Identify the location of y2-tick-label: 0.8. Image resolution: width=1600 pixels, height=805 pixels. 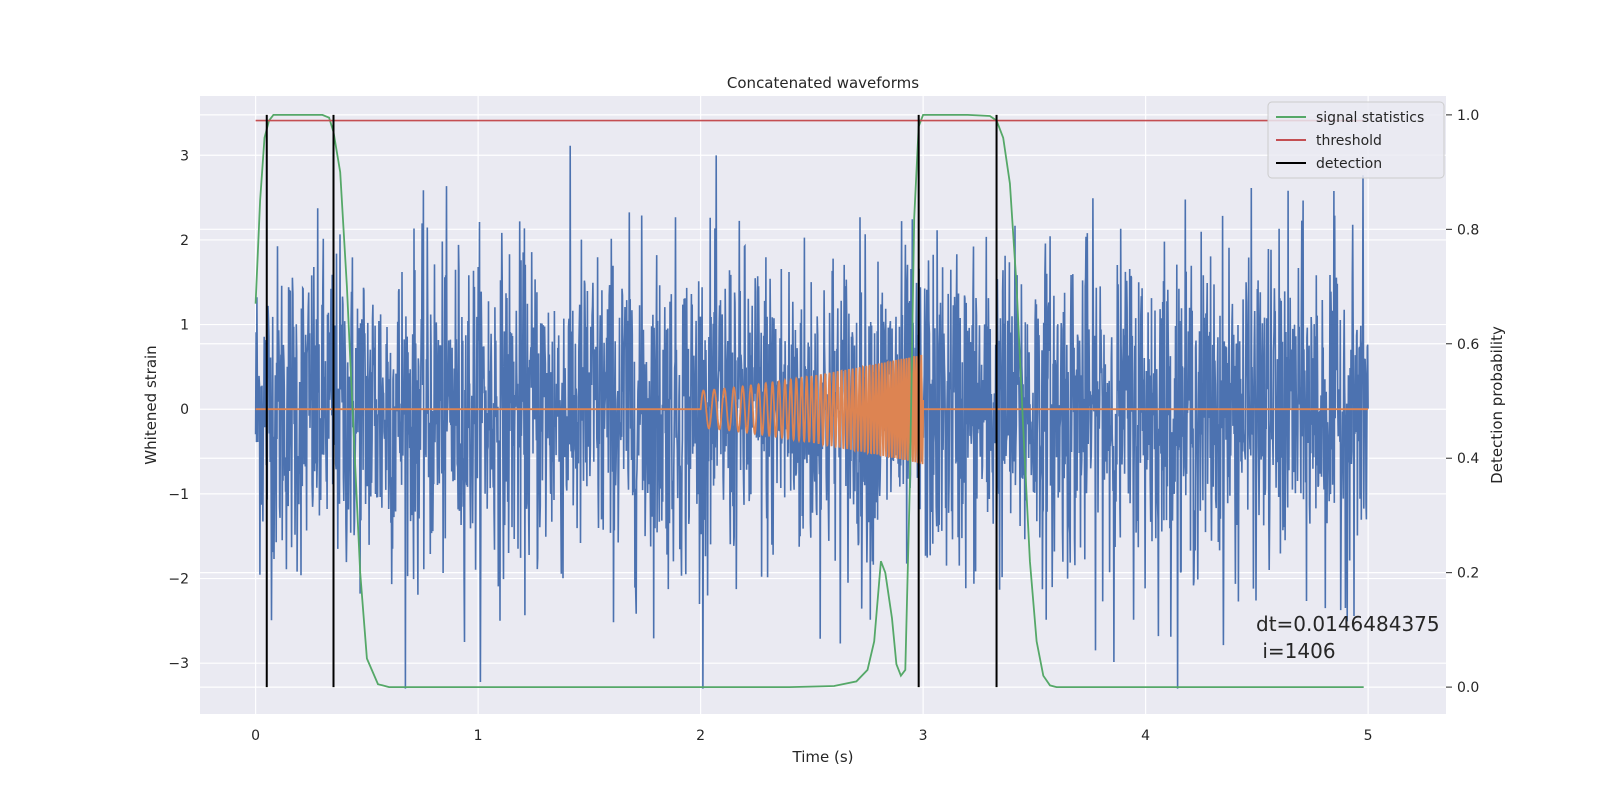
(1468, 230).